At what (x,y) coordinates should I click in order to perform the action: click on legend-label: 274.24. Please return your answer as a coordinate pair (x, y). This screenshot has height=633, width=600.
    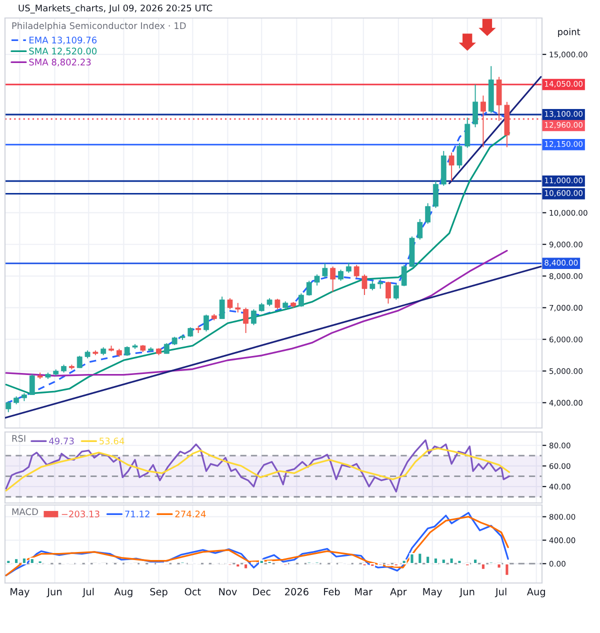
    Looking at the image, I should click on (190, 514).